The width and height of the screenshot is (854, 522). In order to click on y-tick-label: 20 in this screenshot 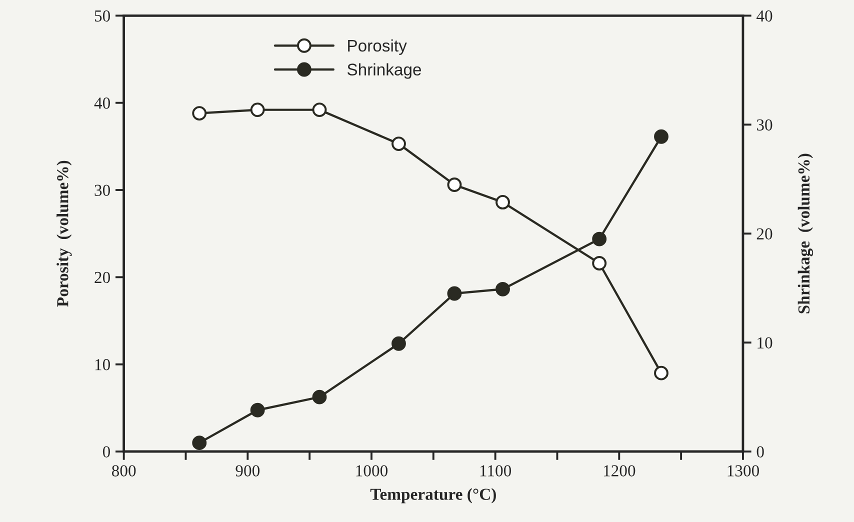, I will do `click(102, 278)`.